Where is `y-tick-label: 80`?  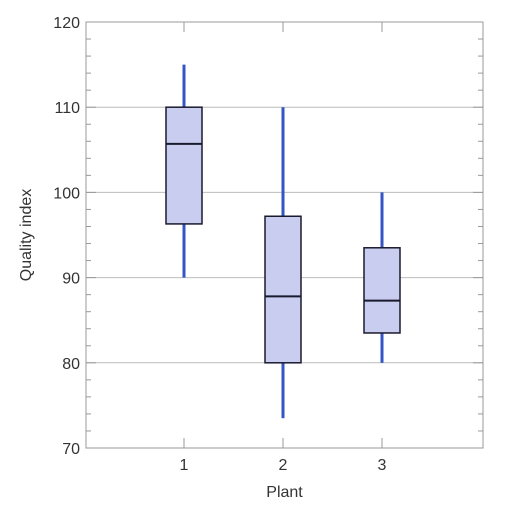
y-tick-label: 80 is located at coordinates (71, 364).